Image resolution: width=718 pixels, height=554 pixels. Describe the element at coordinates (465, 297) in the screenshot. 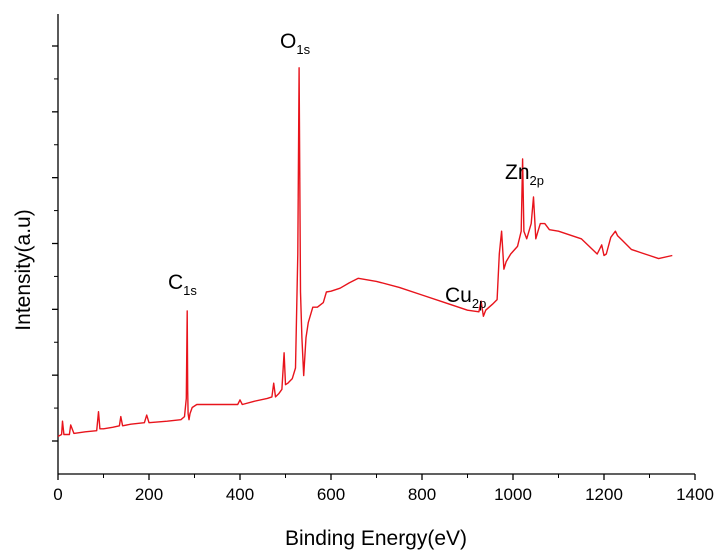

I see `peak-label-cu2p: Cu2p` at that location.